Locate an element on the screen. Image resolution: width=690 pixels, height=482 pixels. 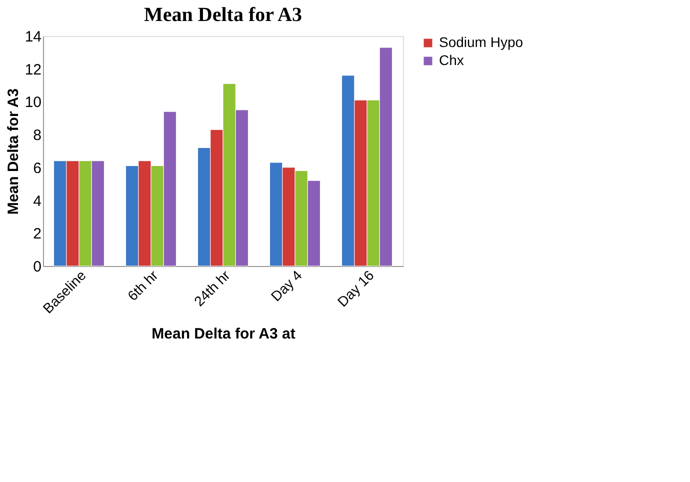
x-tick-label: Day 4 is located at coordinates (287, 285).